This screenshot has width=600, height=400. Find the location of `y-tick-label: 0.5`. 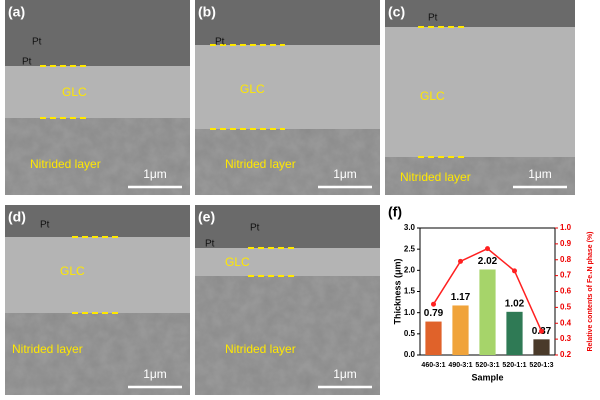

y-tick-label: 0.5 is located at coordinates (410, 333).